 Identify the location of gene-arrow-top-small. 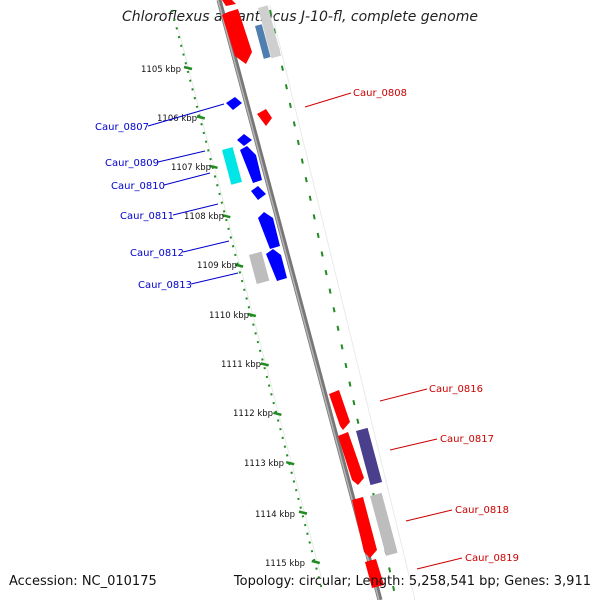
(229, 3).